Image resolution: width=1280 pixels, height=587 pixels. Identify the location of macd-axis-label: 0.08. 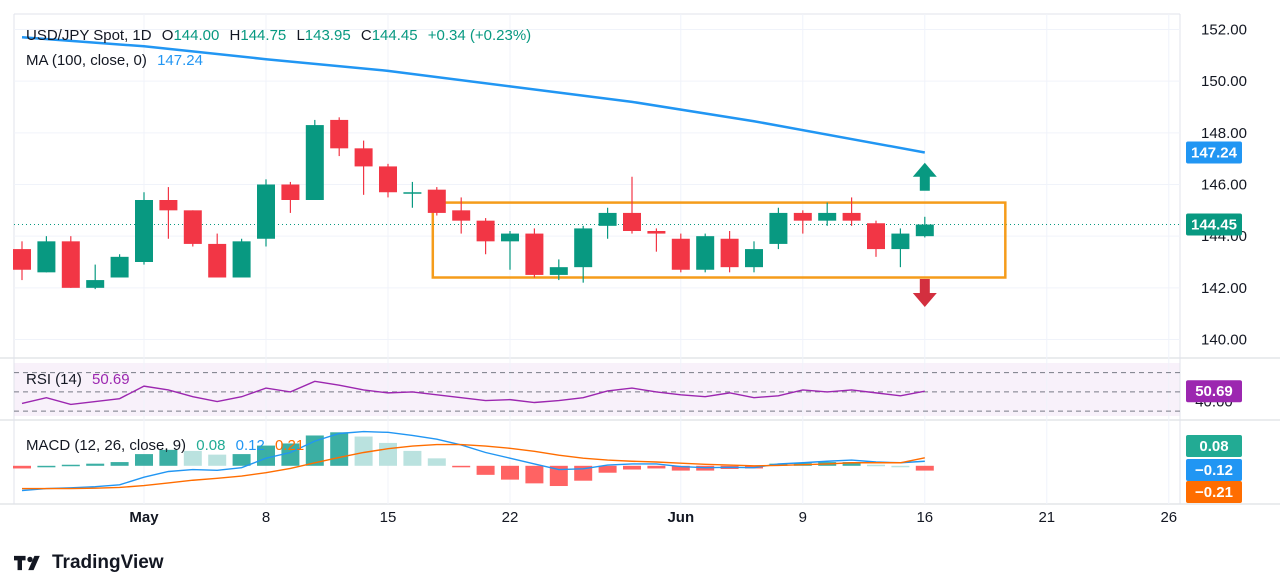
(1213, 446).